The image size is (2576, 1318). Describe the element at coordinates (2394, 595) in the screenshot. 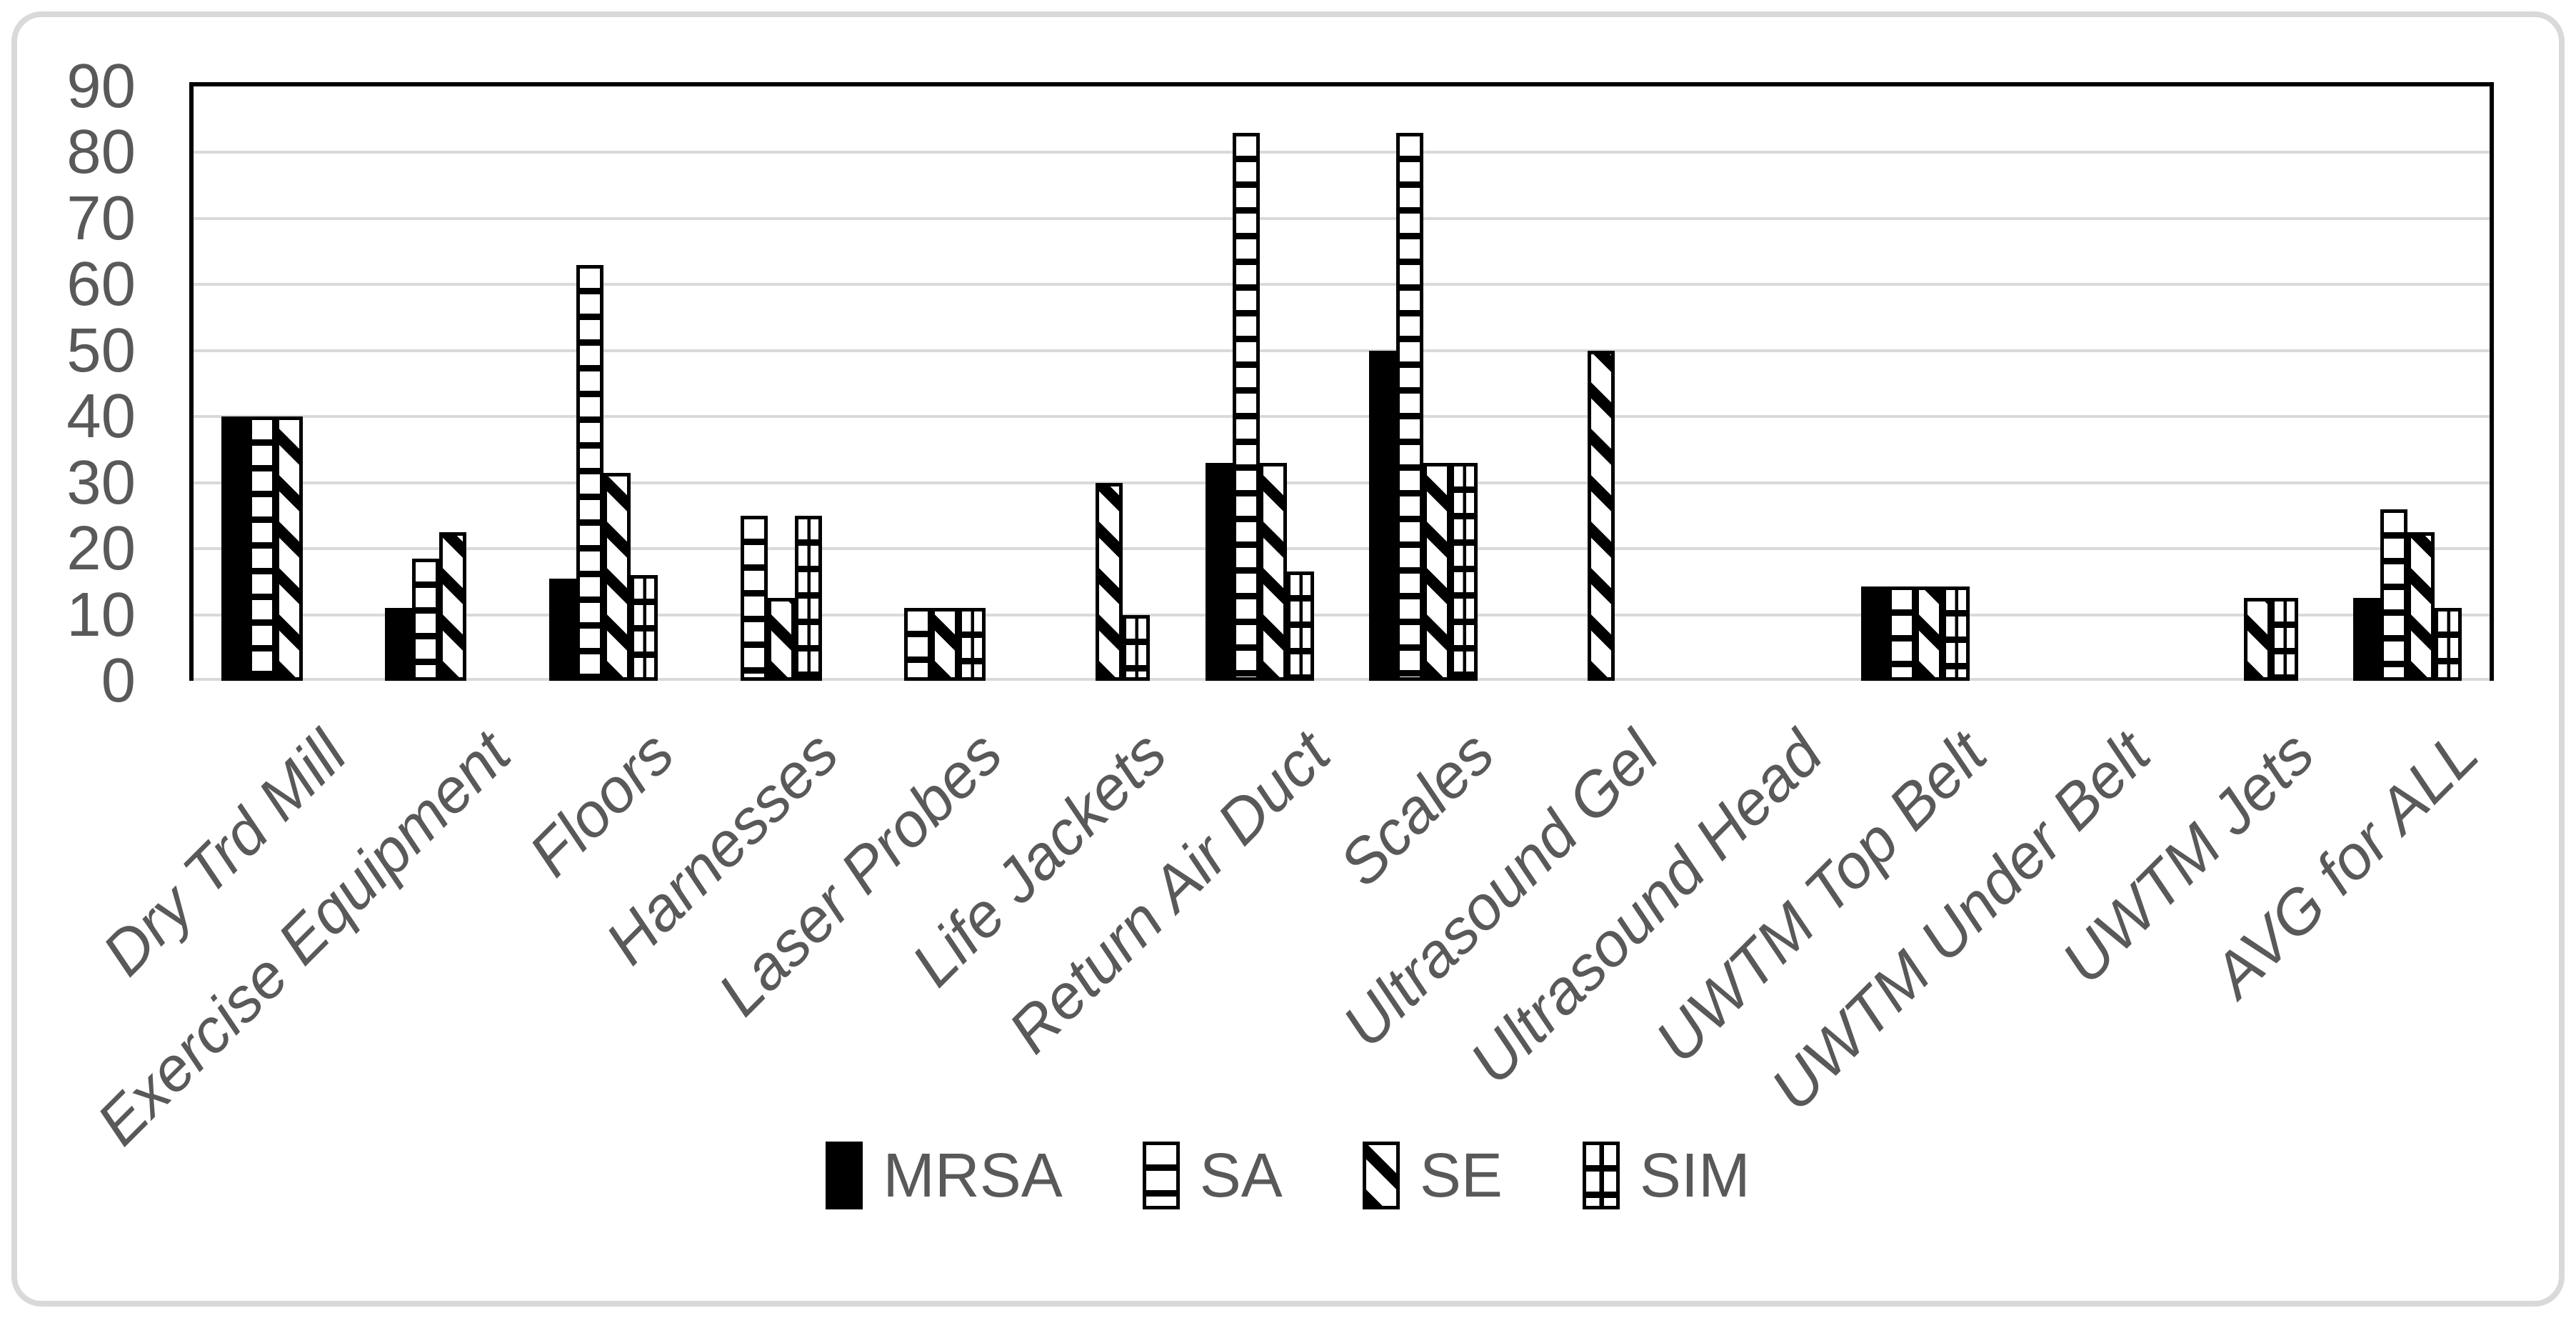

I see `bar-sa-avg-for-all` at that location.